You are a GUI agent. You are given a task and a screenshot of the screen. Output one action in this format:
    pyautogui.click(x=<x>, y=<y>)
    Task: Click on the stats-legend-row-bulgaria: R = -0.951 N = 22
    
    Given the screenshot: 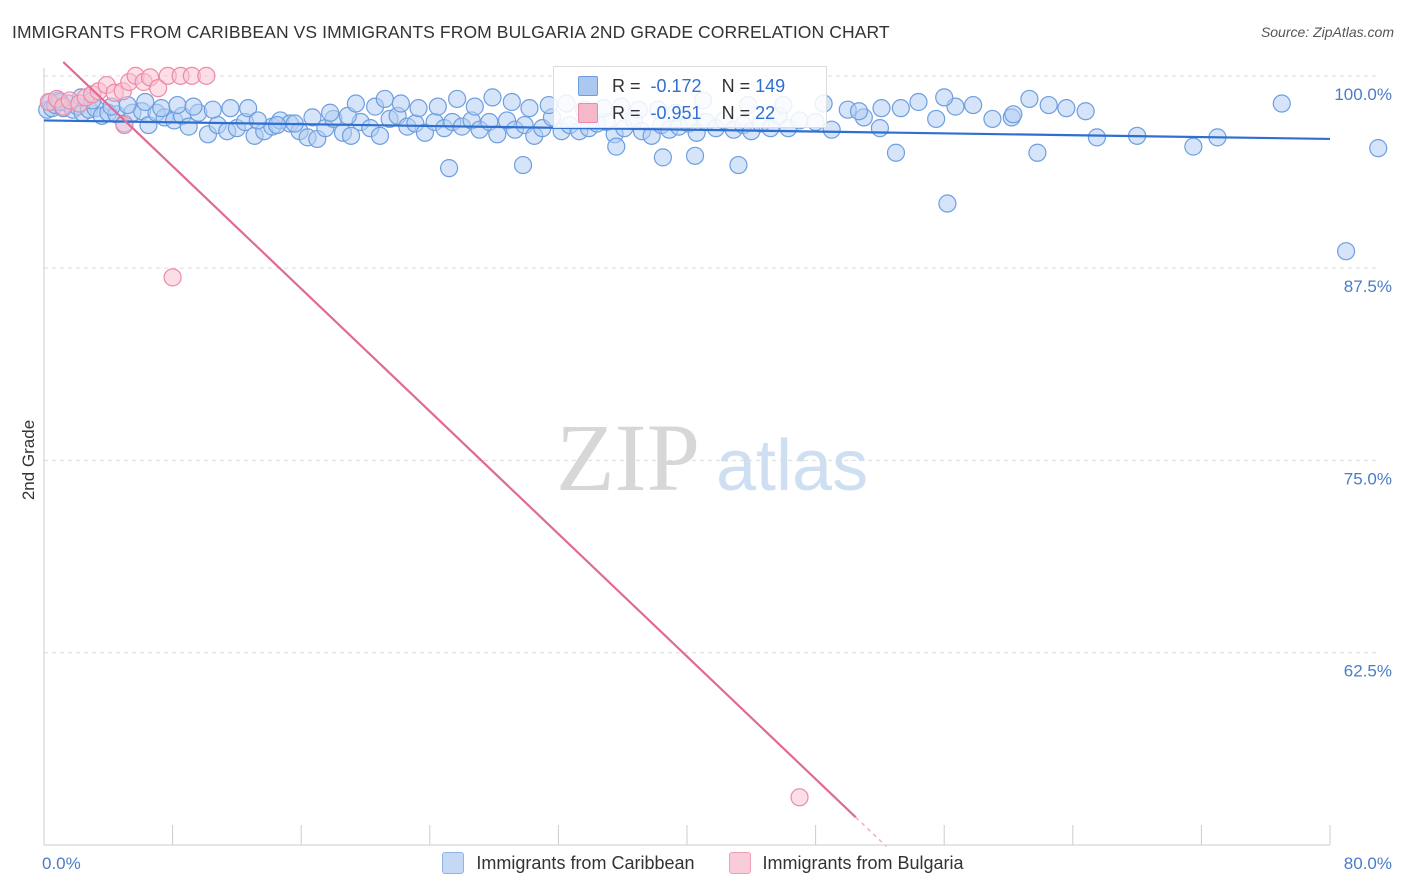 What is the action you would take?
    pyautogui.click(x=664, y=113)
    